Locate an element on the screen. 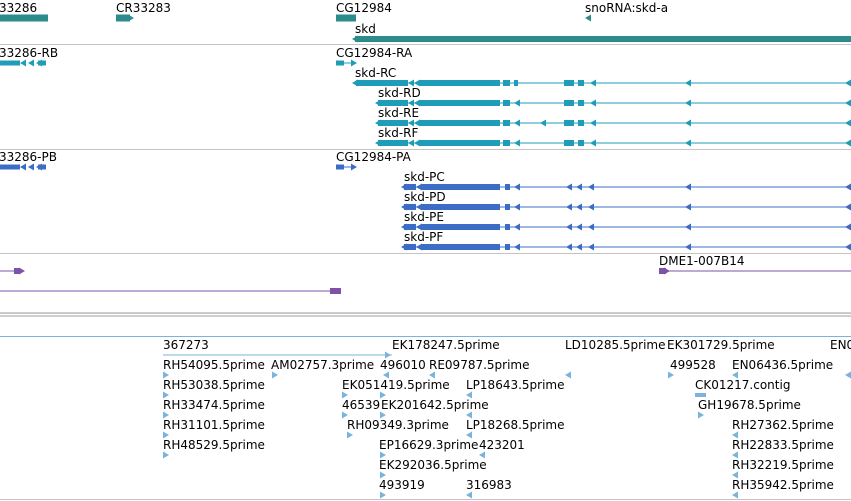 This screenshot has width=851, height=501. est-label: RH32219.5prime is located at coordinates (783, 465).